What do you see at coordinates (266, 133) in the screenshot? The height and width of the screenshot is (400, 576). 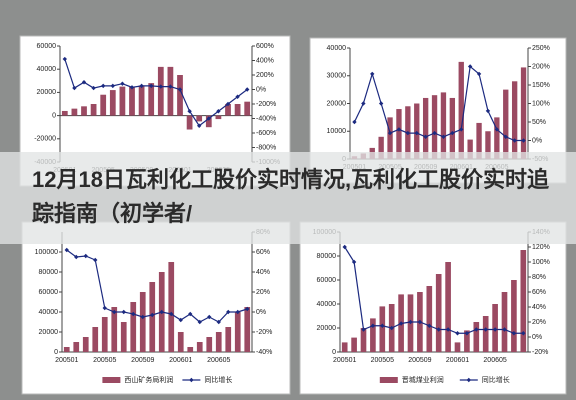 I see `y2-tick-label: -600%` at bounding box center [266, 133].